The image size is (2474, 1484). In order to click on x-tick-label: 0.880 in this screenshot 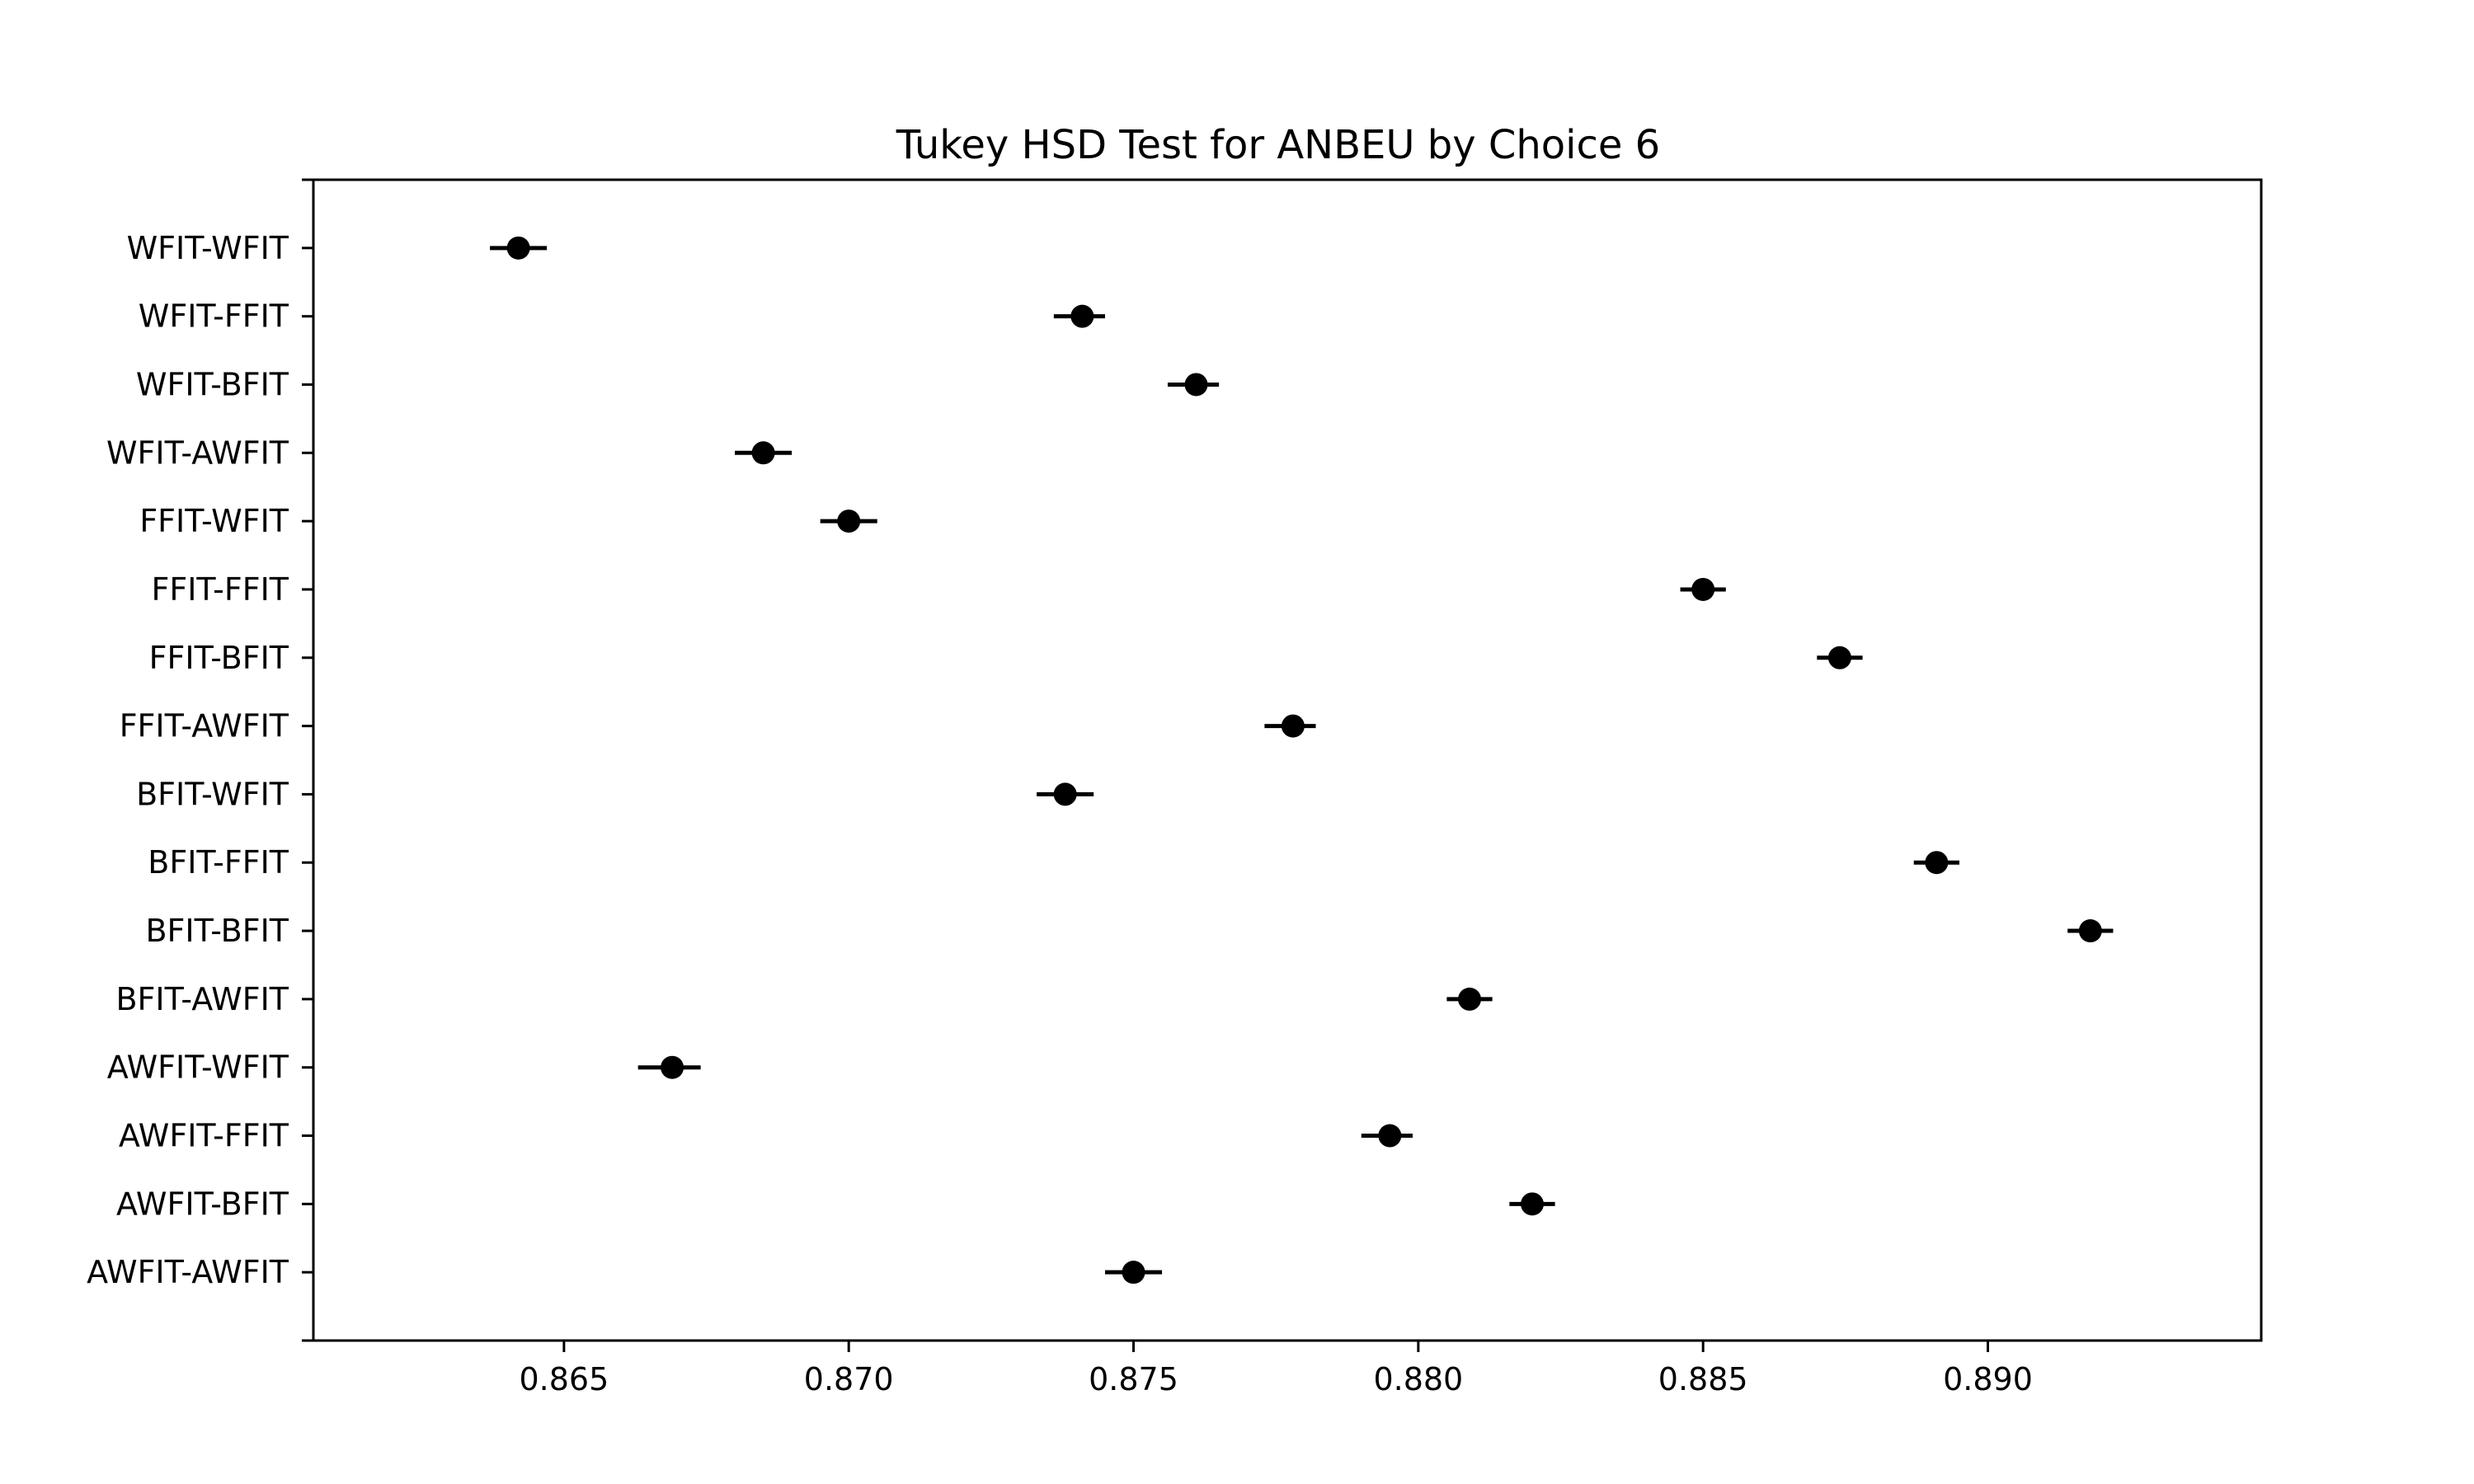, I will do `click(1418, 1379)`.